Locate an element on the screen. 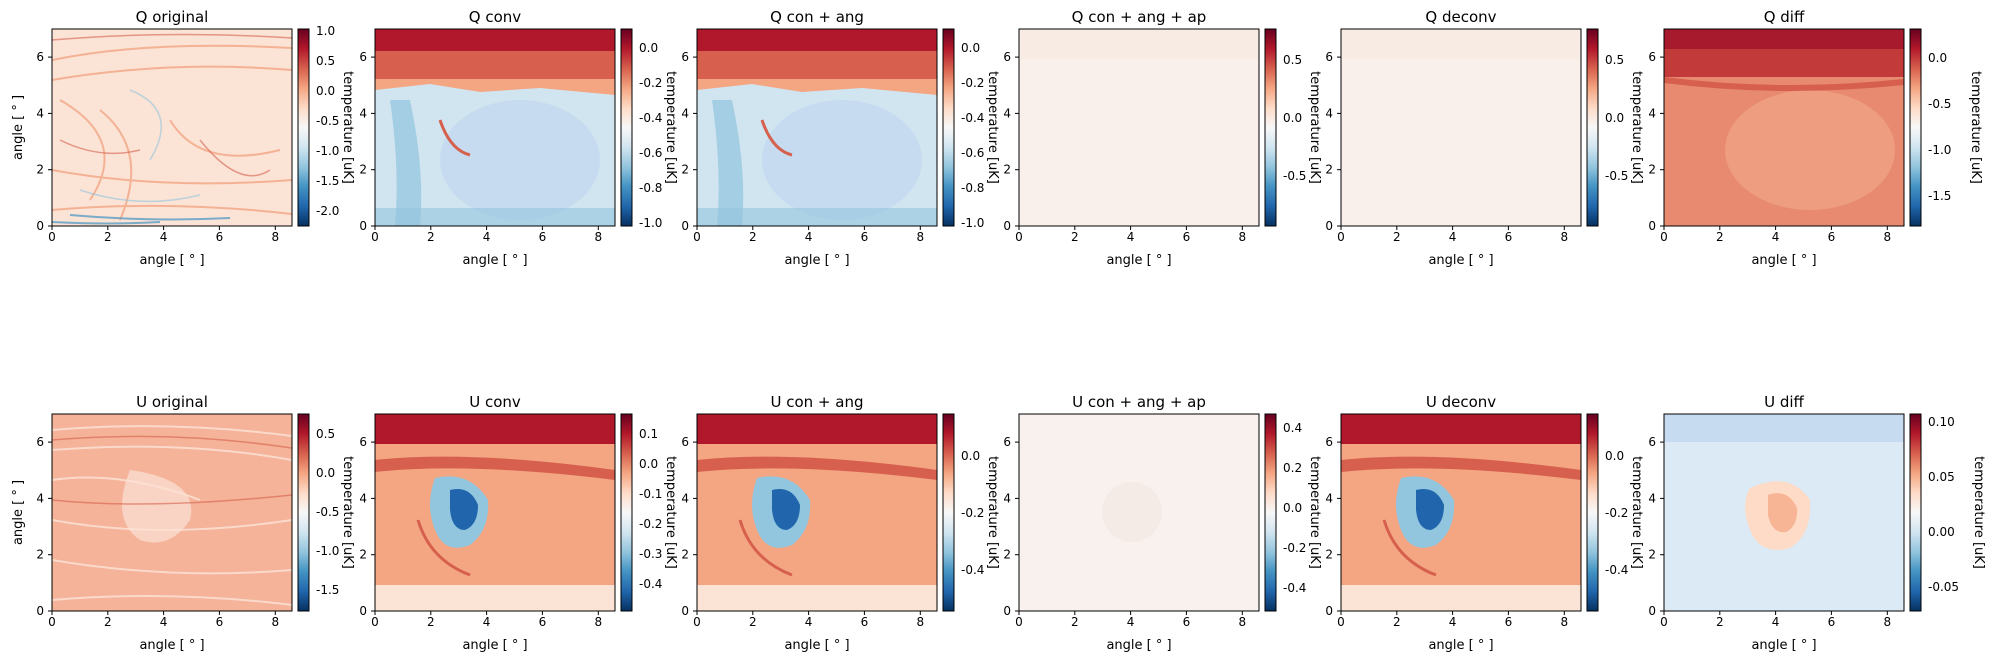 The image size is (1989, 668). heatmap-u-diff is located at coordinates (1784, 512).